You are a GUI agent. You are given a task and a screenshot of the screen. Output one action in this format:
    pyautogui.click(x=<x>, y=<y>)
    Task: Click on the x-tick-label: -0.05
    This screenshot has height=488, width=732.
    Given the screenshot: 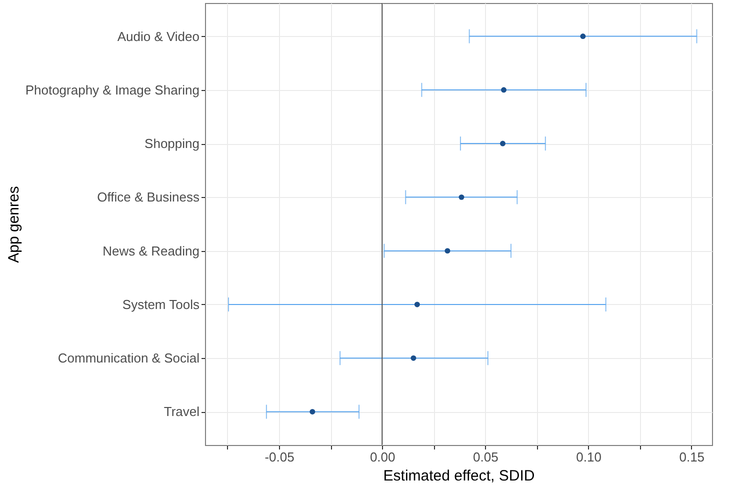 What is the action you would take?
    pyautogui.click(x=279, y=457)
    